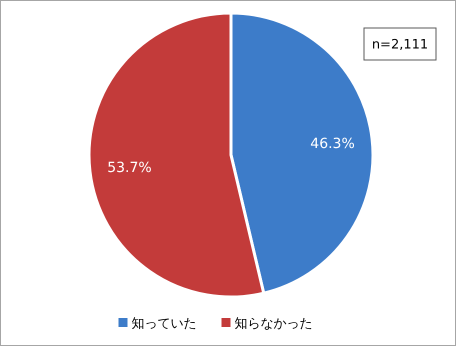  Describe the element at coordinates (129, 168) in the screenshot. I see `data-label: 53.7%` at that location.